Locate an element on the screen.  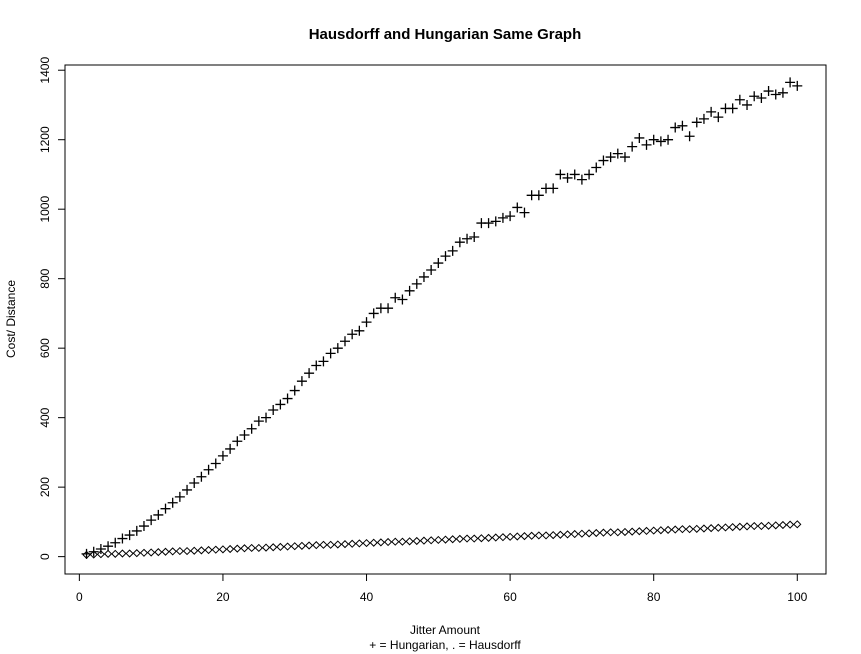
x-axis-legend-note: + = Hungarian, . = Hausdorff is located at coordinates (445, 645).